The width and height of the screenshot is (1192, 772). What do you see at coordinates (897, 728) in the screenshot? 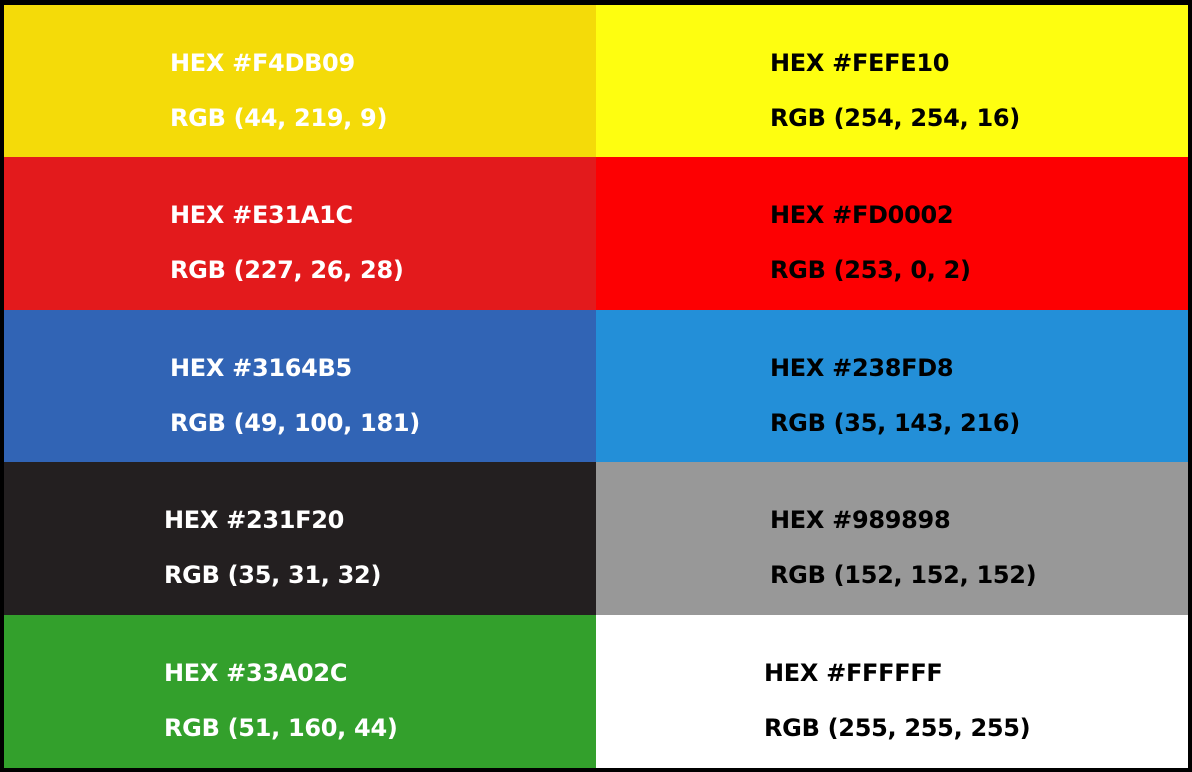
I see `rgb-label: RGB (255, 255, 255)` at bounding box center [897, 728].